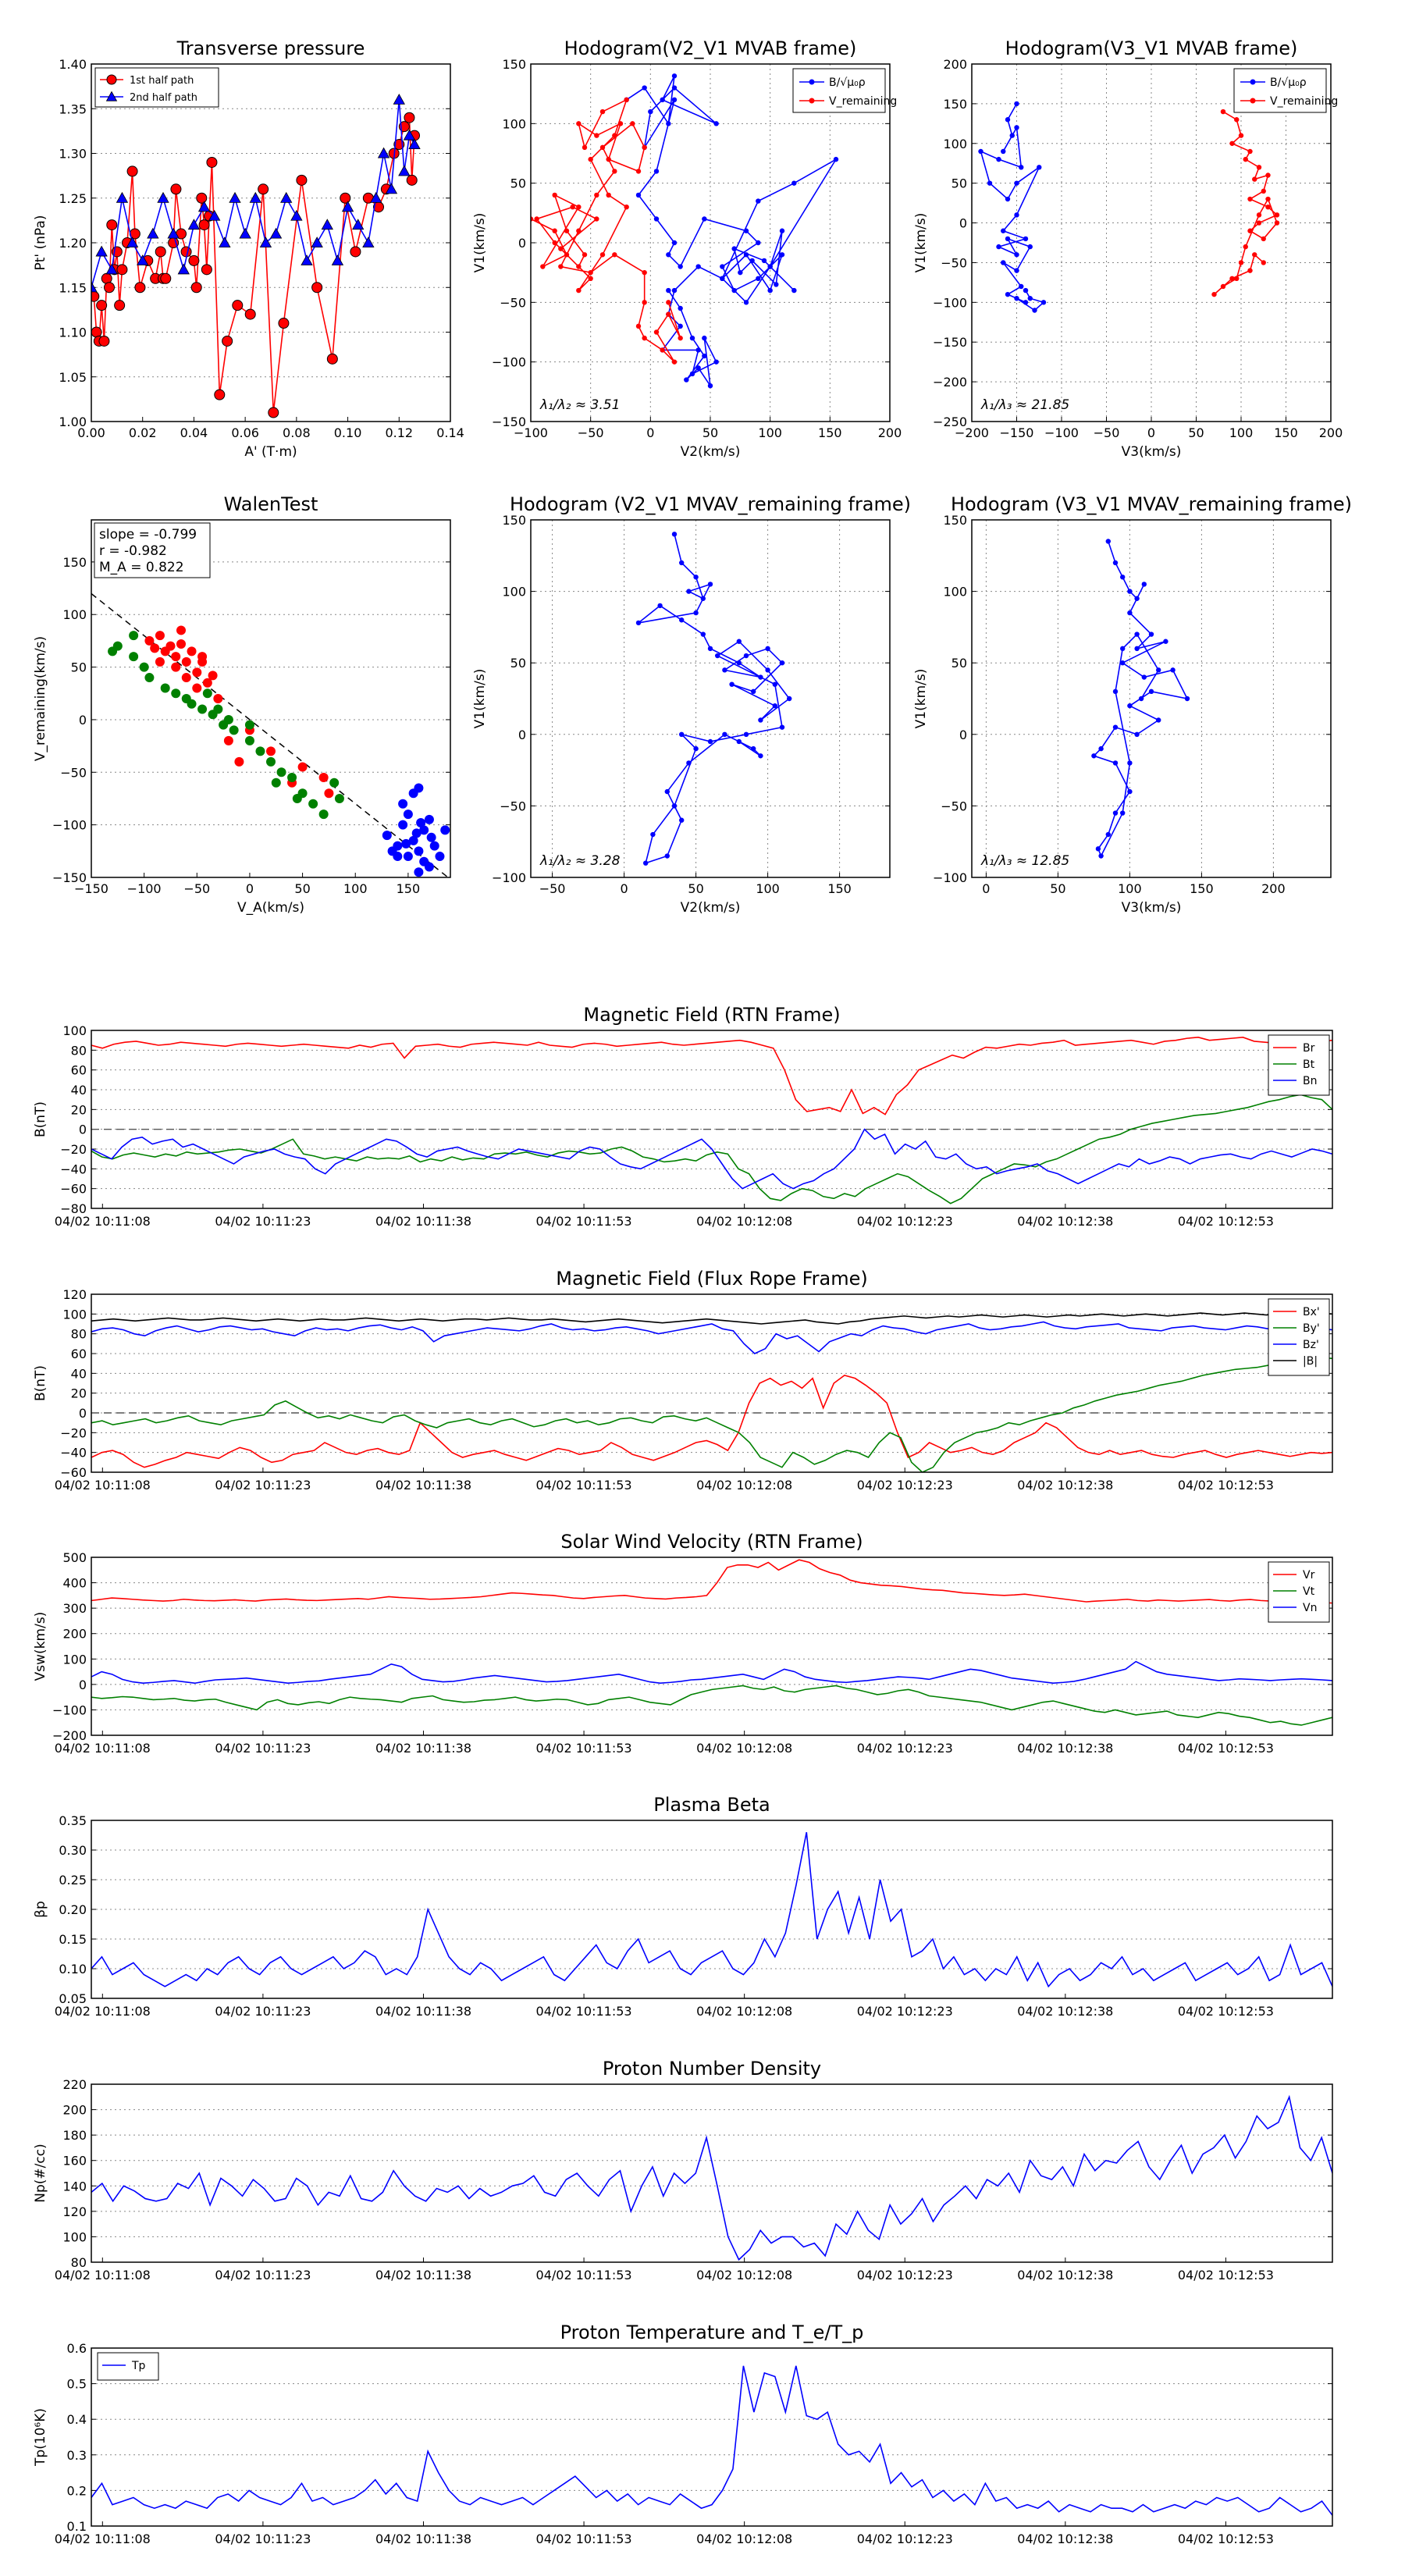 The height and width of the screenshot is (2576, 1405). Describe the element at coordinates (712, 1337) in the screenshot. I see `ts2-series-Bz'-line` at that location.